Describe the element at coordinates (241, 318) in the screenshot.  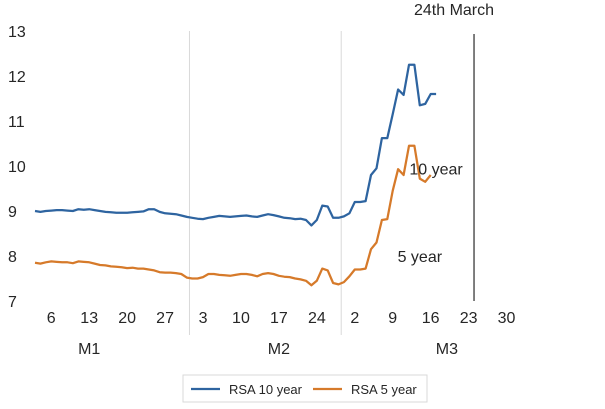
I see `x-tick-label: 10` at that location.